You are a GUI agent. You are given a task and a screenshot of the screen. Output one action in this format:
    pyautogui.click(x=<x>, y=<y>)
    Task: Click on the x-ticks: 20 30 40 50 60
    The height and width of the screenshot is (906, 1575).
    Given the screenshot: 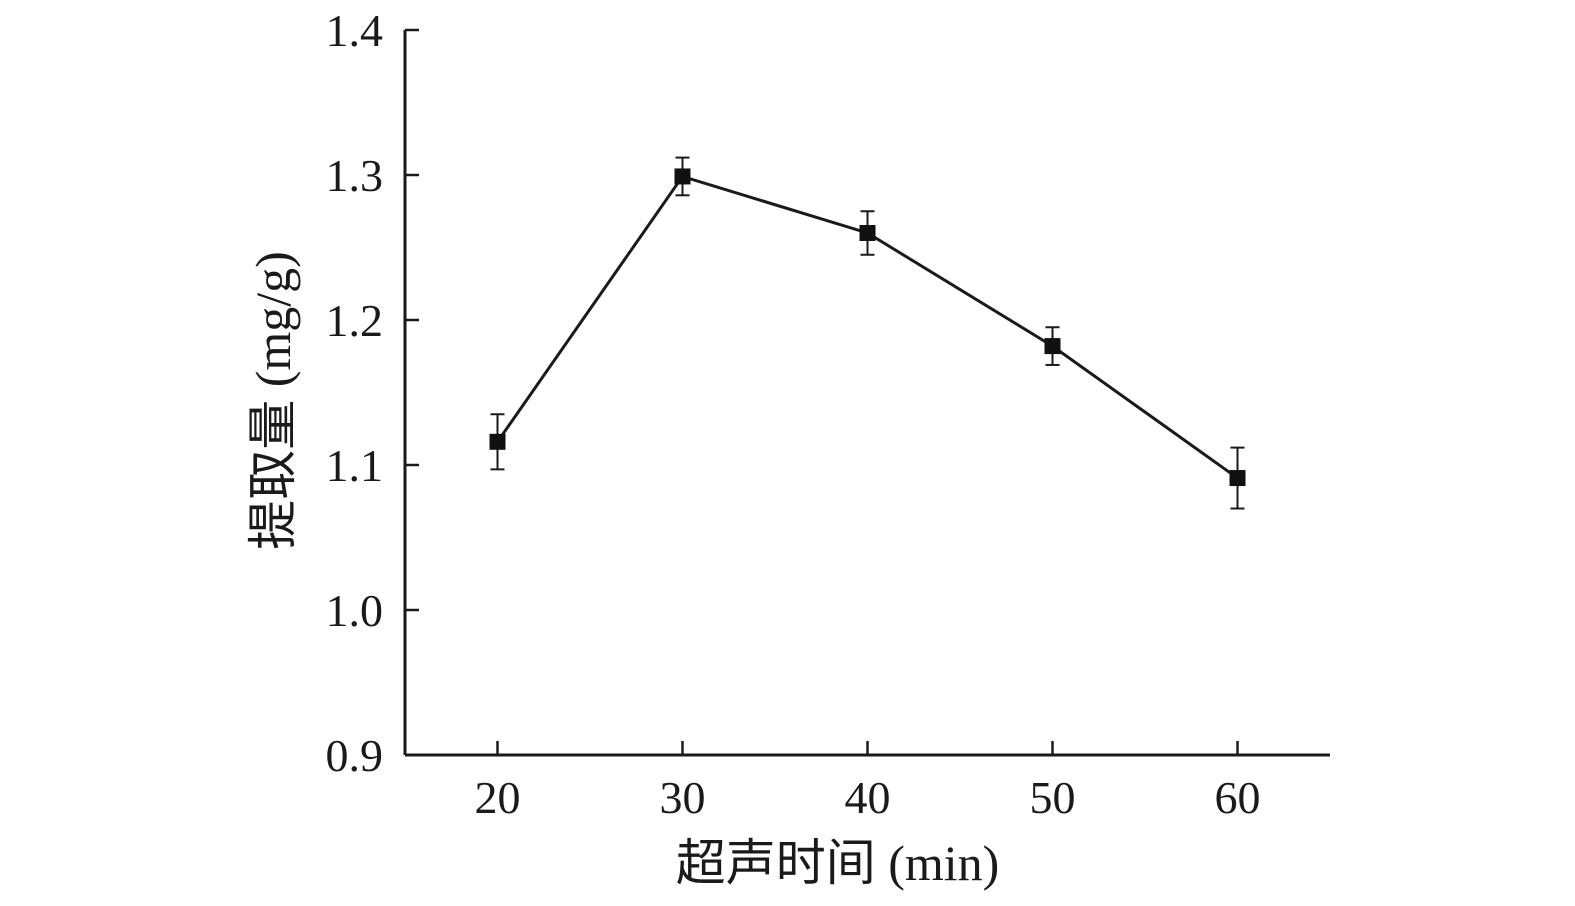 What is the action you would take?
    pyautogui.click(x=868, y=782)
    